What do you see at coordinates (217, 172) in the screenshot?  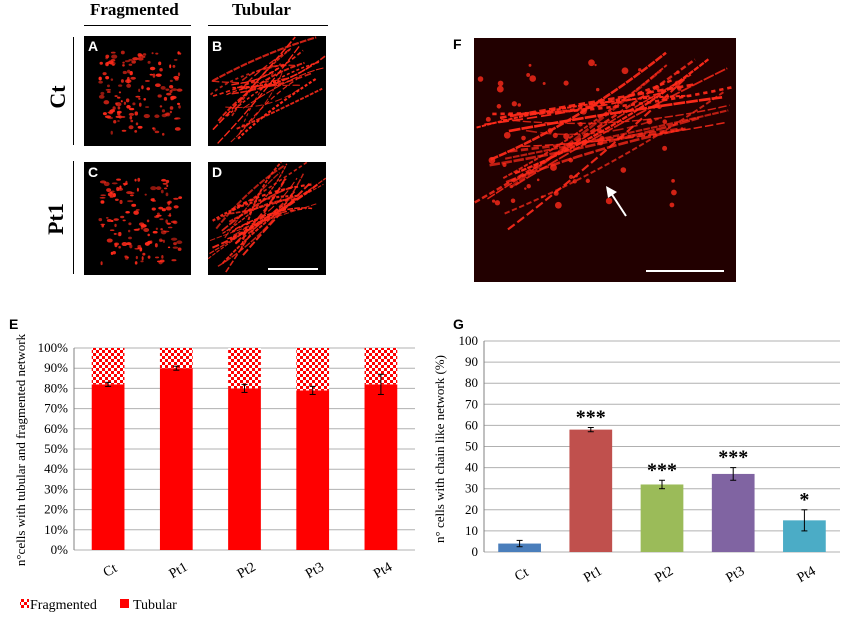 I see `panel-label-d: D` at bounding box center [217, 172].